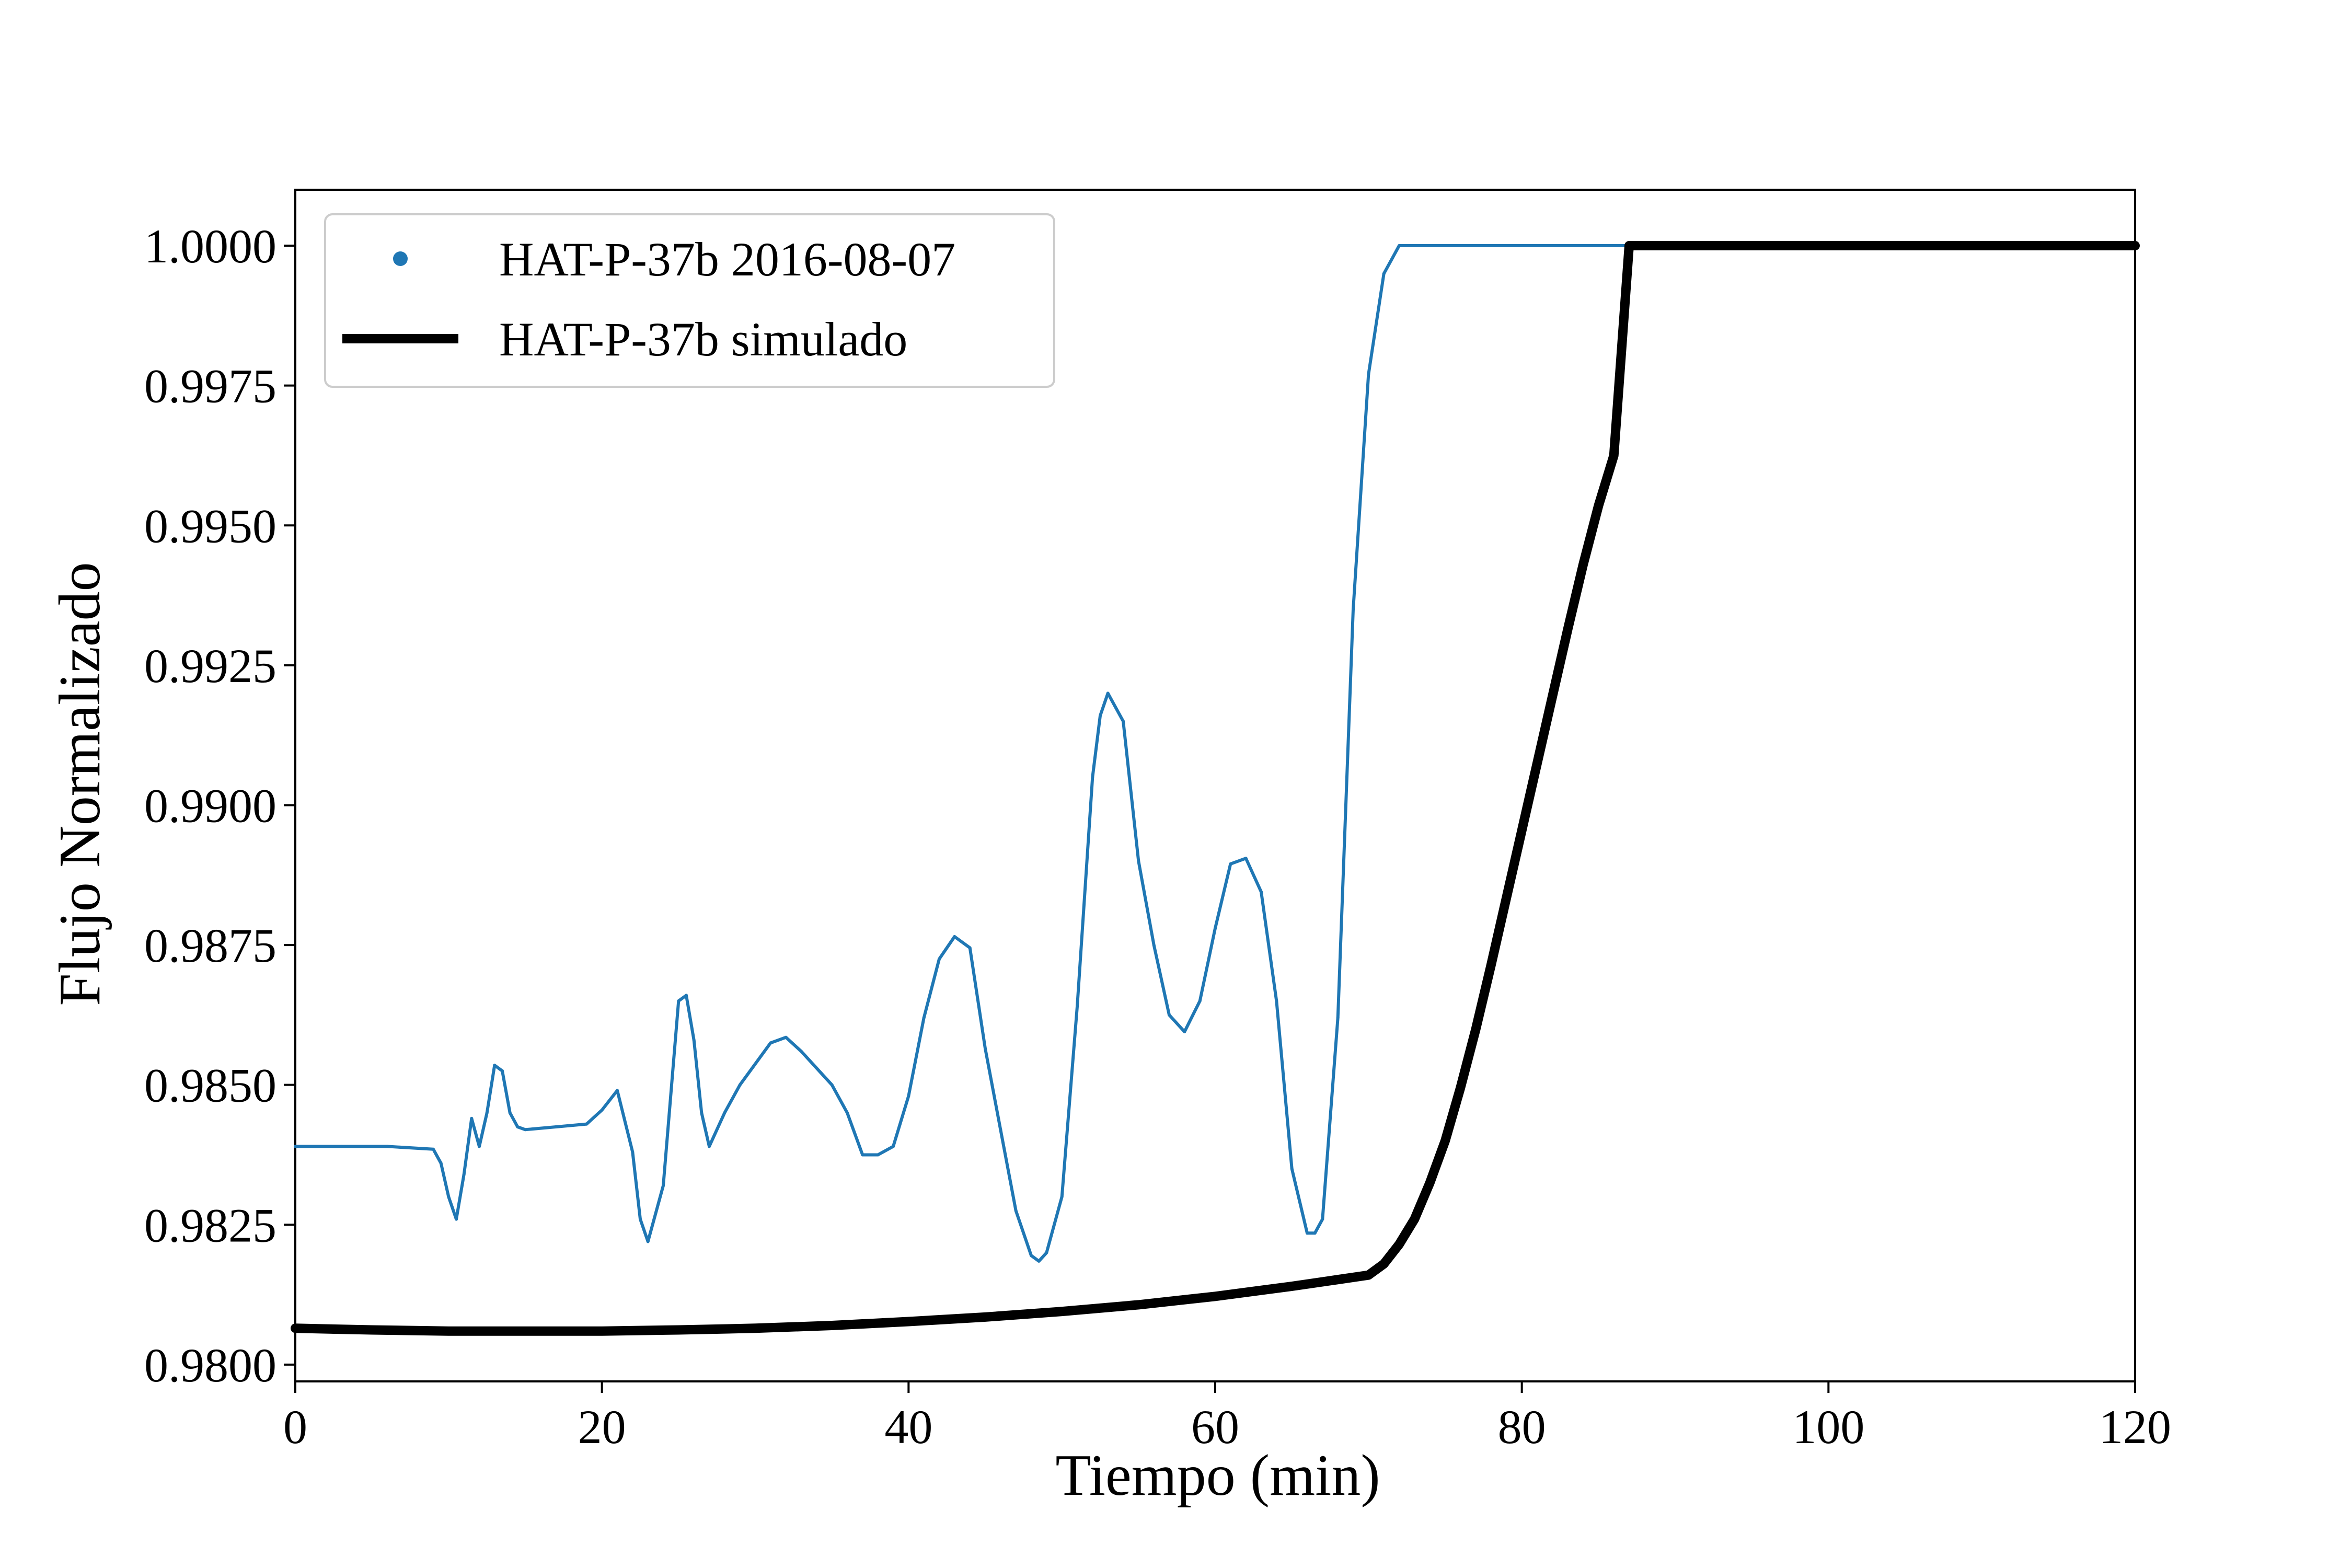  Describe the element at coordinates (602, 1427) in the screenshot. I see `x-tick-label: 20` at that location.